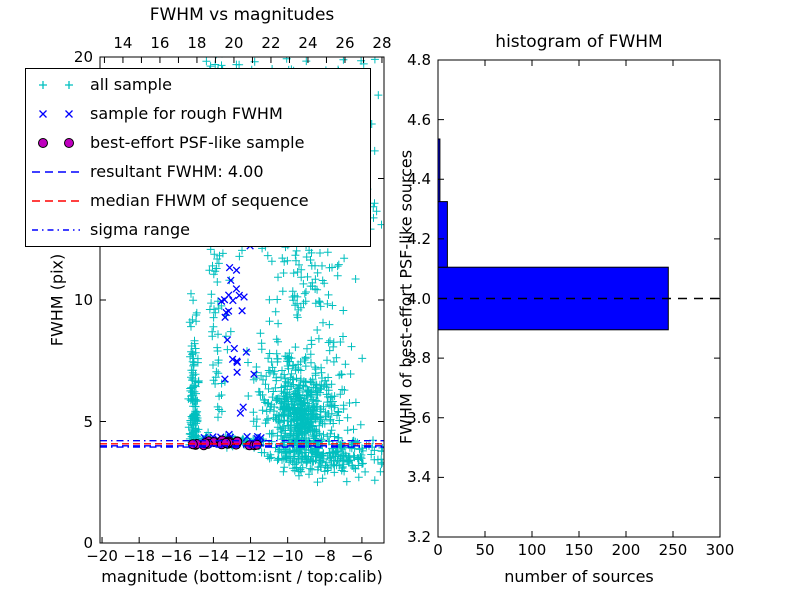 The image size is (800, 600). I want to click on legend-marker-circle-icon, so click(56, 143).